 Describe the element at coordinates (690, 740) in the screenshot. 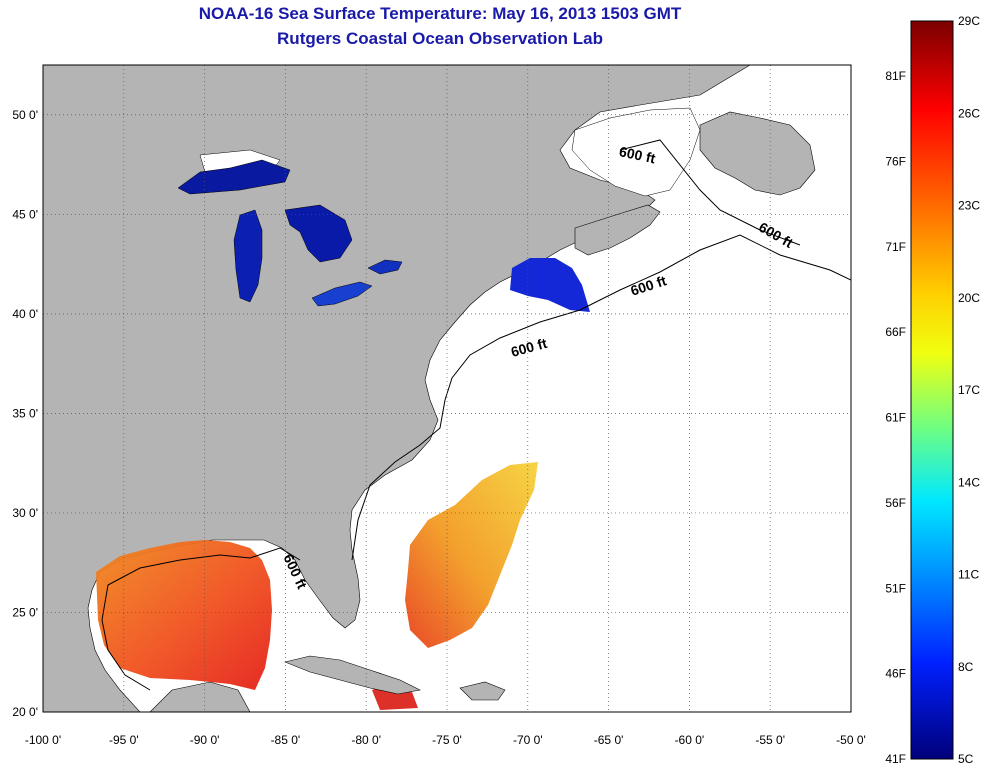

I see `lon-tick-label: -60 0'` at that location.